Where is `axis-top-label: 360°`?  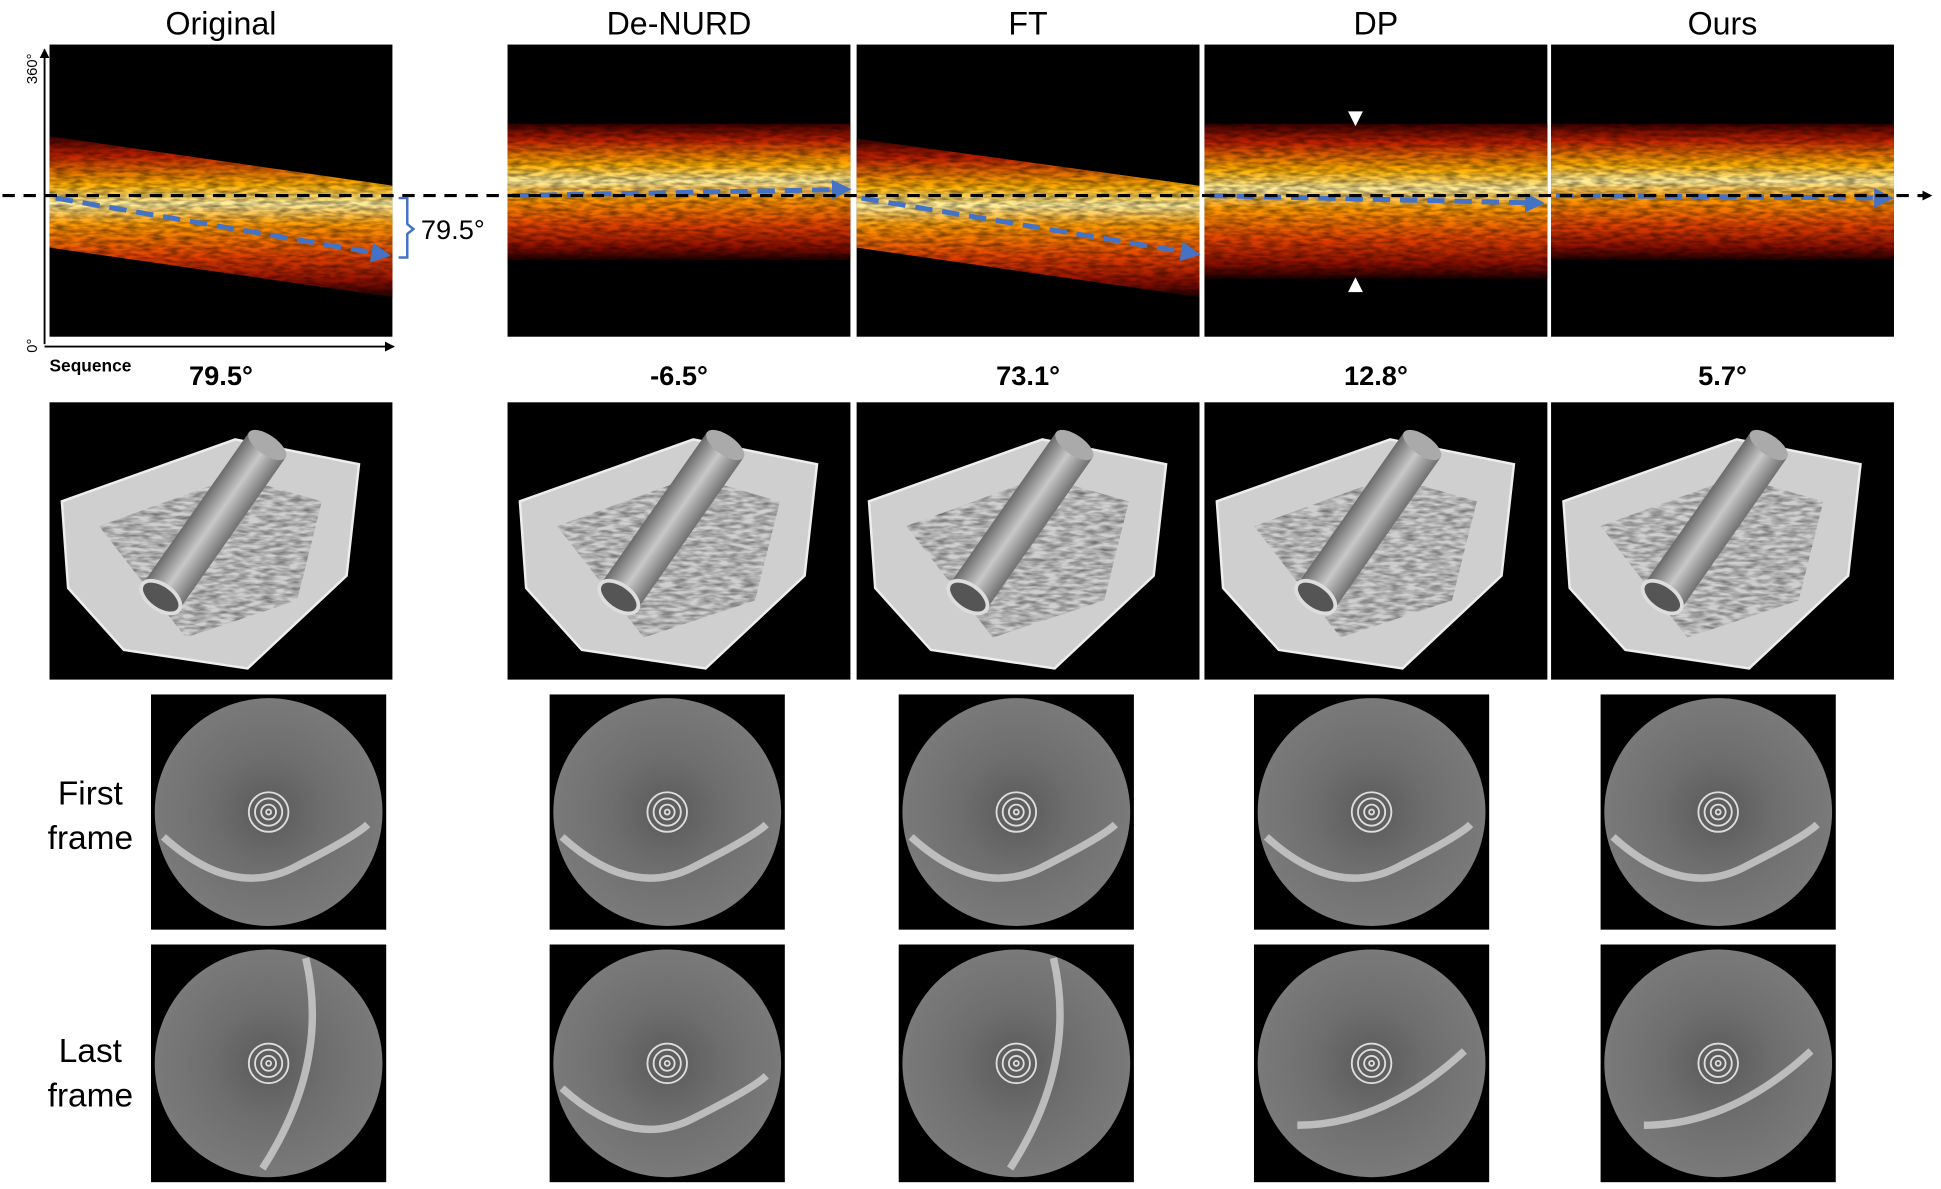
axis-top-label: 360° is located at coordinates (33, 68).